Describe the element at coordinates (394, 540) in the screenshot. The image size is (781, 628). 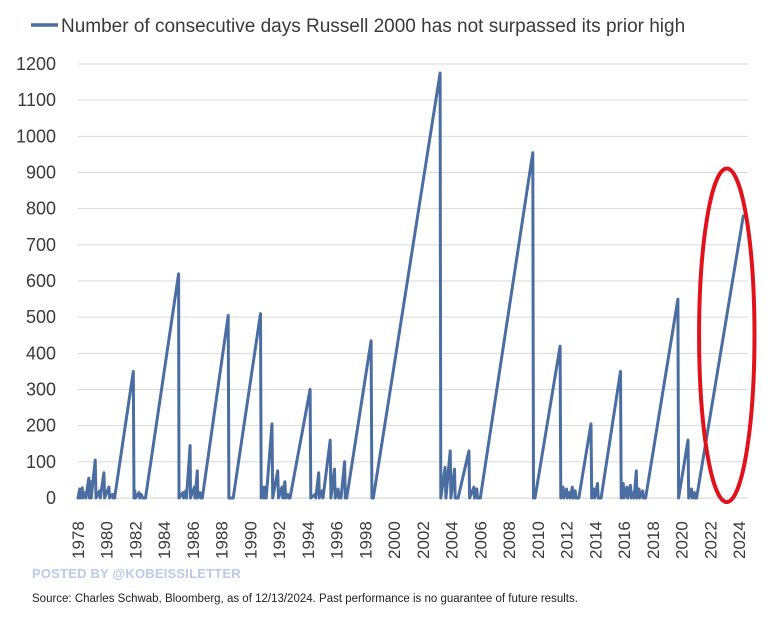
I see `x-tick-label: 2000` at that location.